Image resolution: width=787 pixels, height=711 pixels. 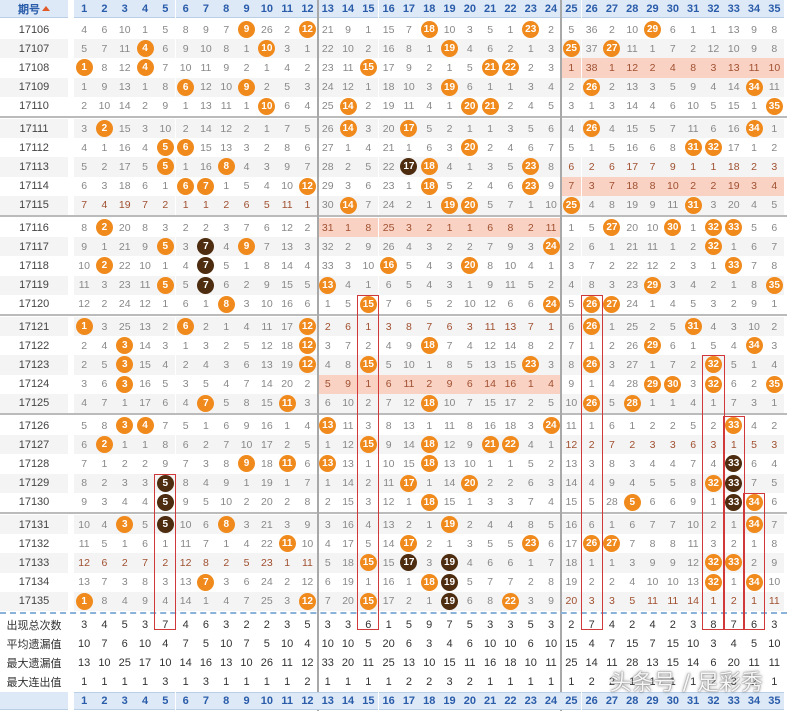 I want to click on column-header: 31, so click(x=693, y=9).